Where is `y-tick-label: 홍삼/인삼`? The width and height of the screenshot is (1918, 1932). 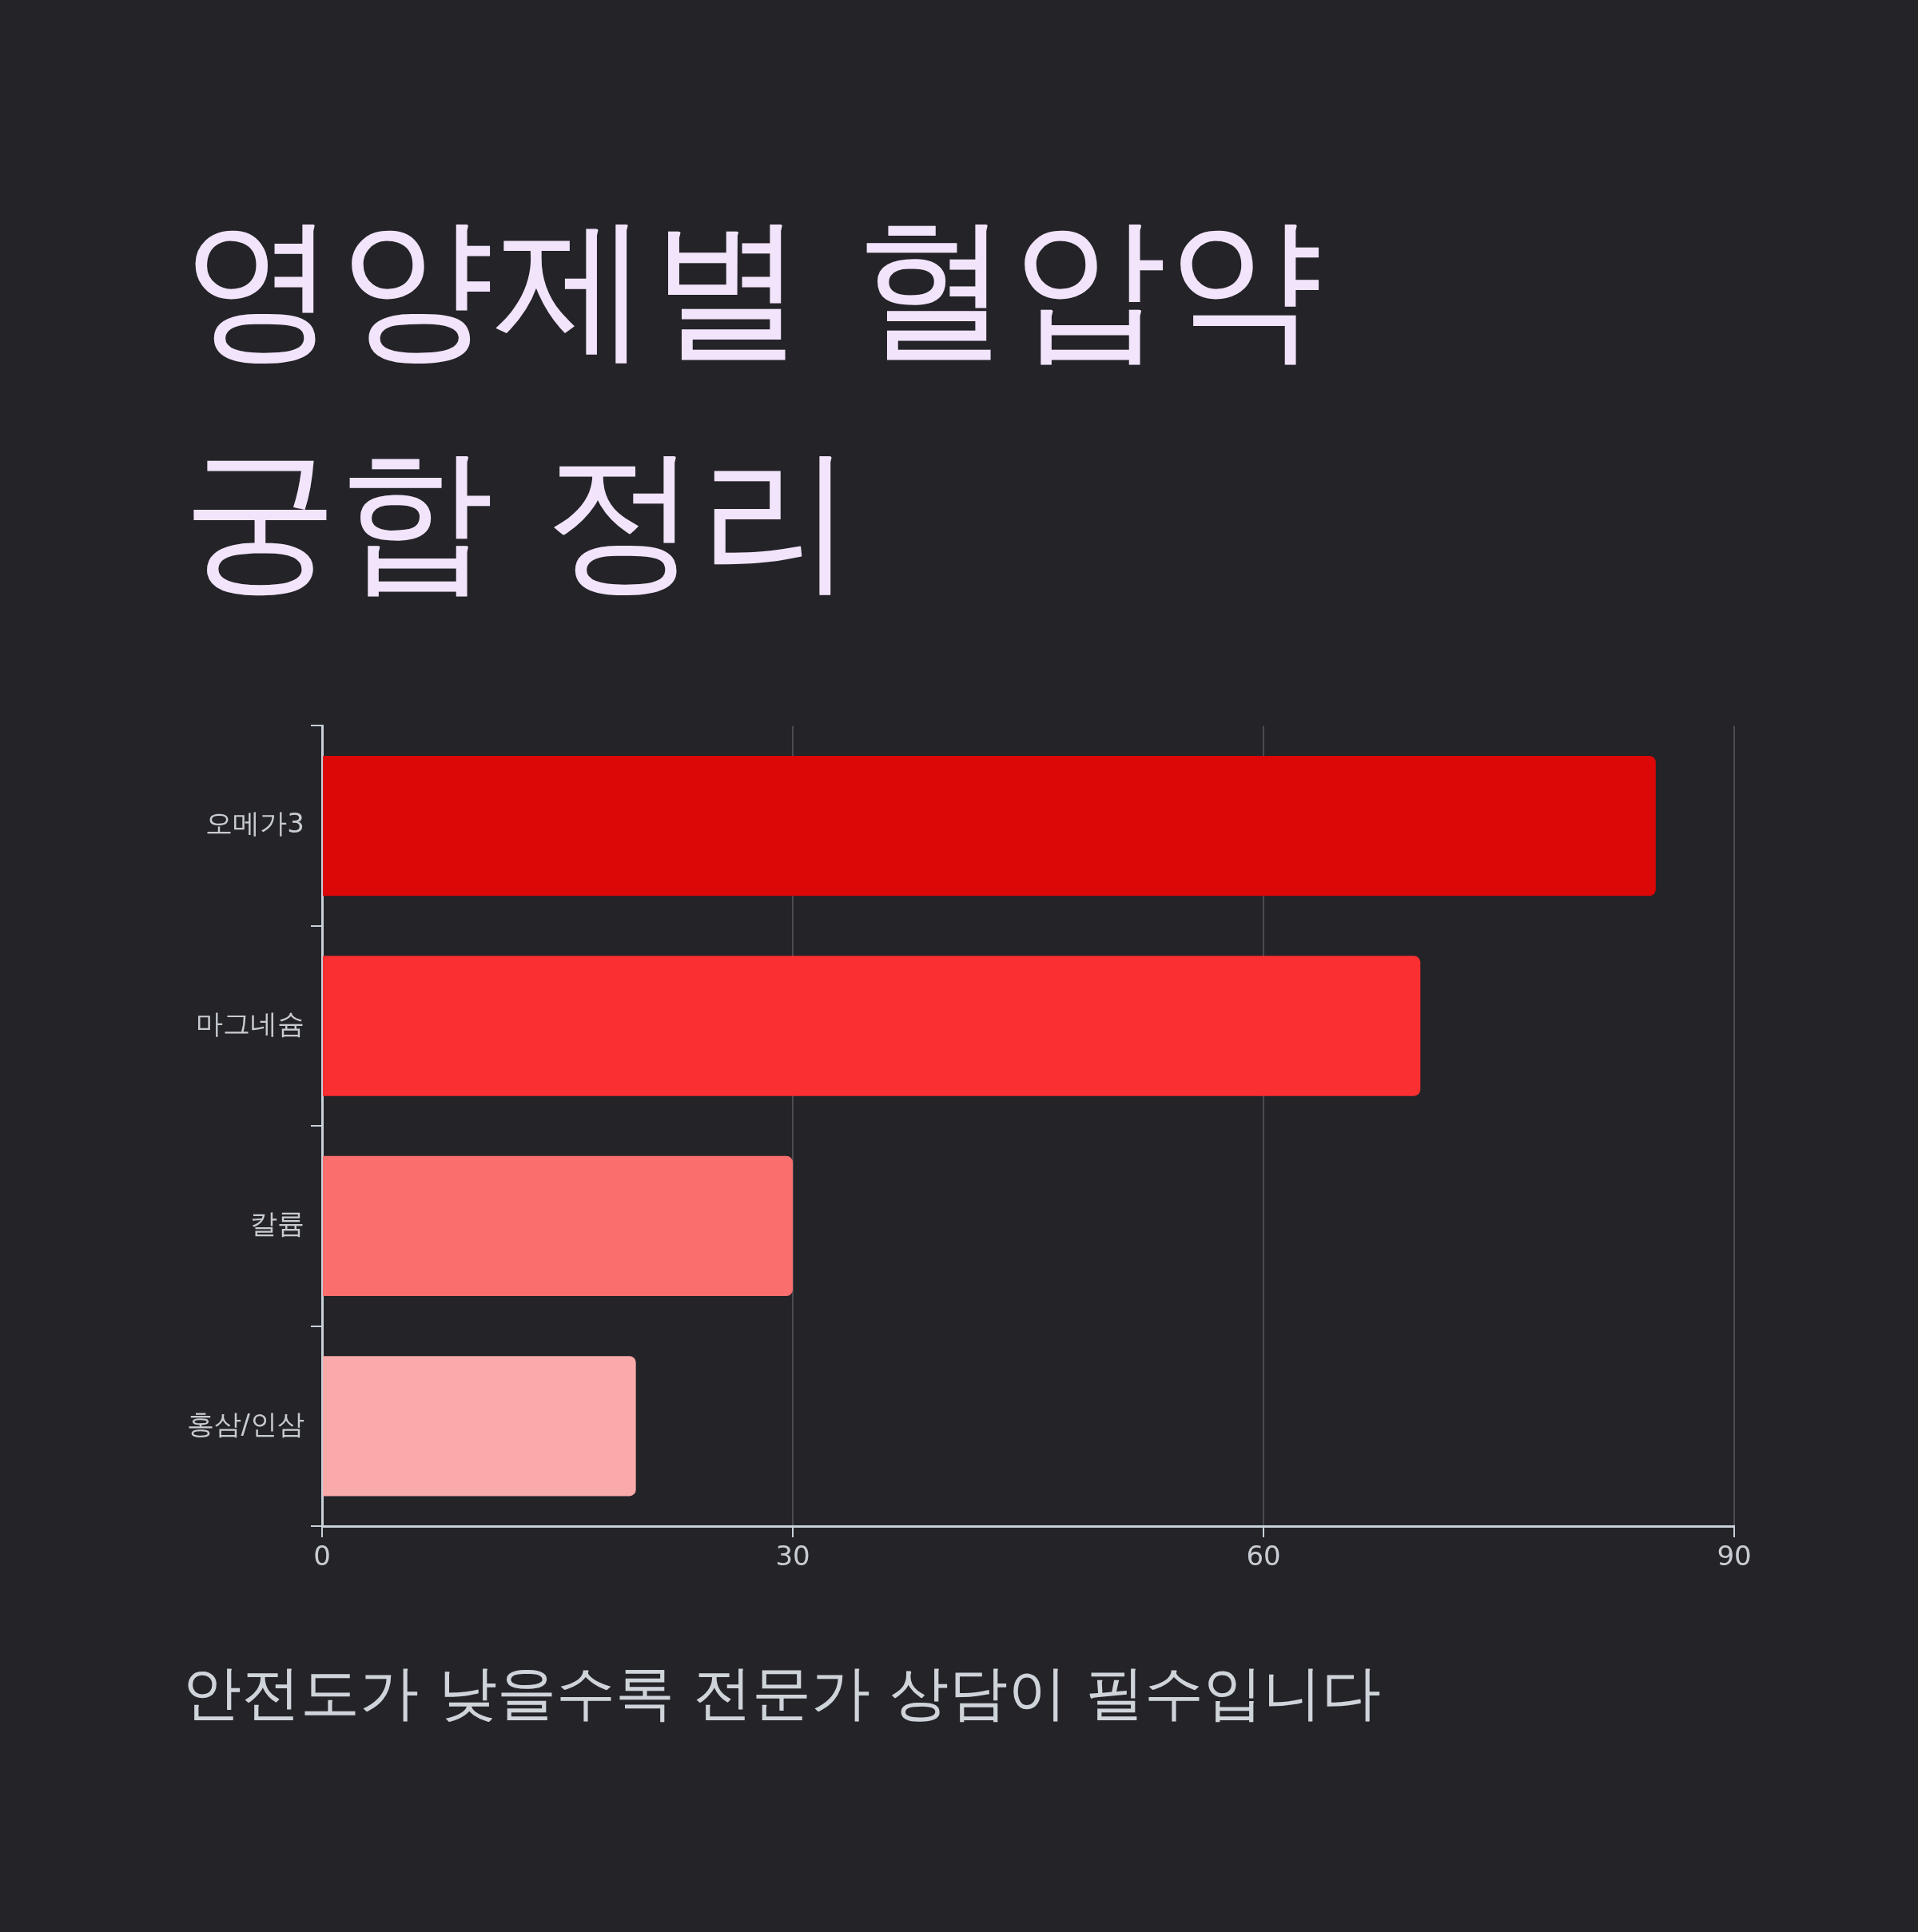 y-tick-label: 홍삼/인삼 is located at coordinates (245, 1423).